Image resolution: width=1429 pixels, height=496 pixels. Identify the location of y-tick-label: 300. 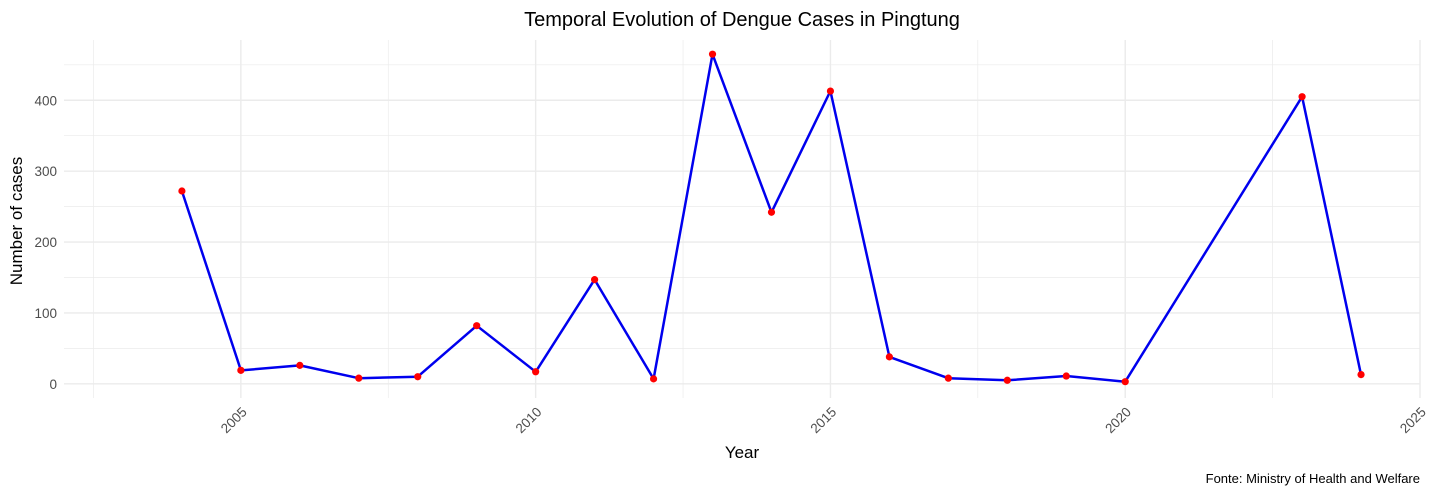
(45, 171).